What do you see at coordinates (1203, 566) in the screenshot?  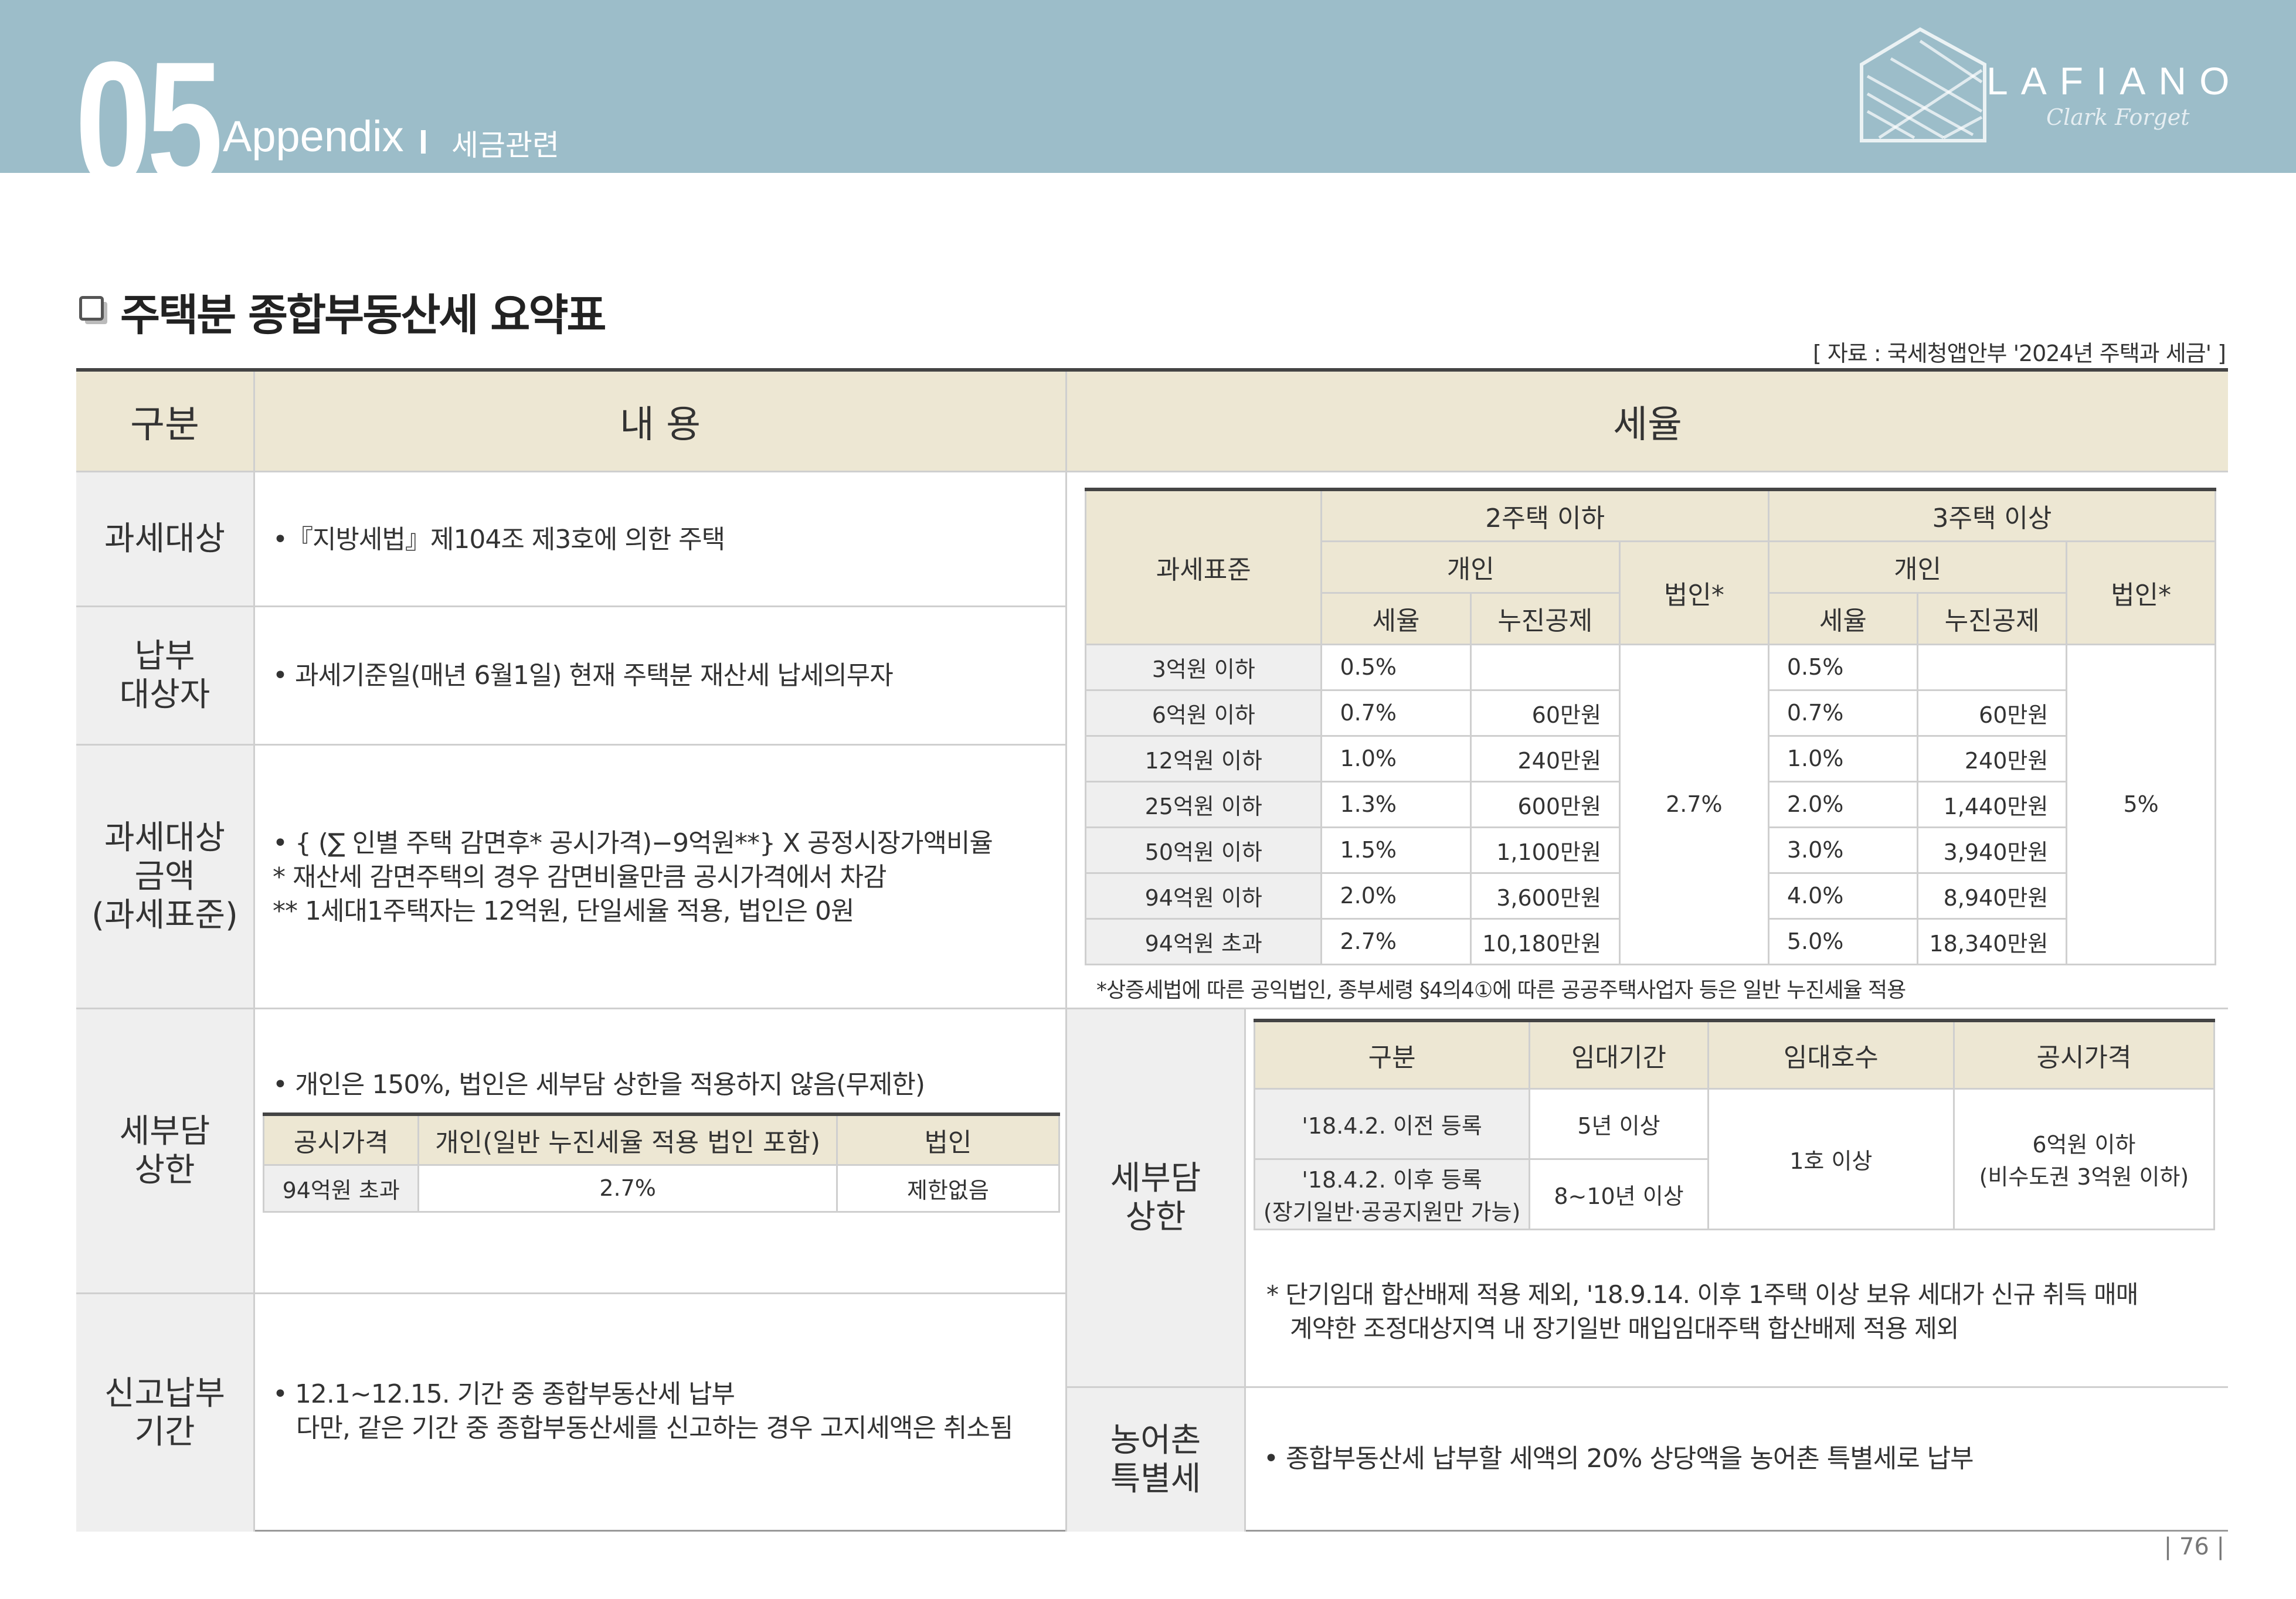 I see `rate-header-base: 과세표준` at bounding box center [1203, 566].